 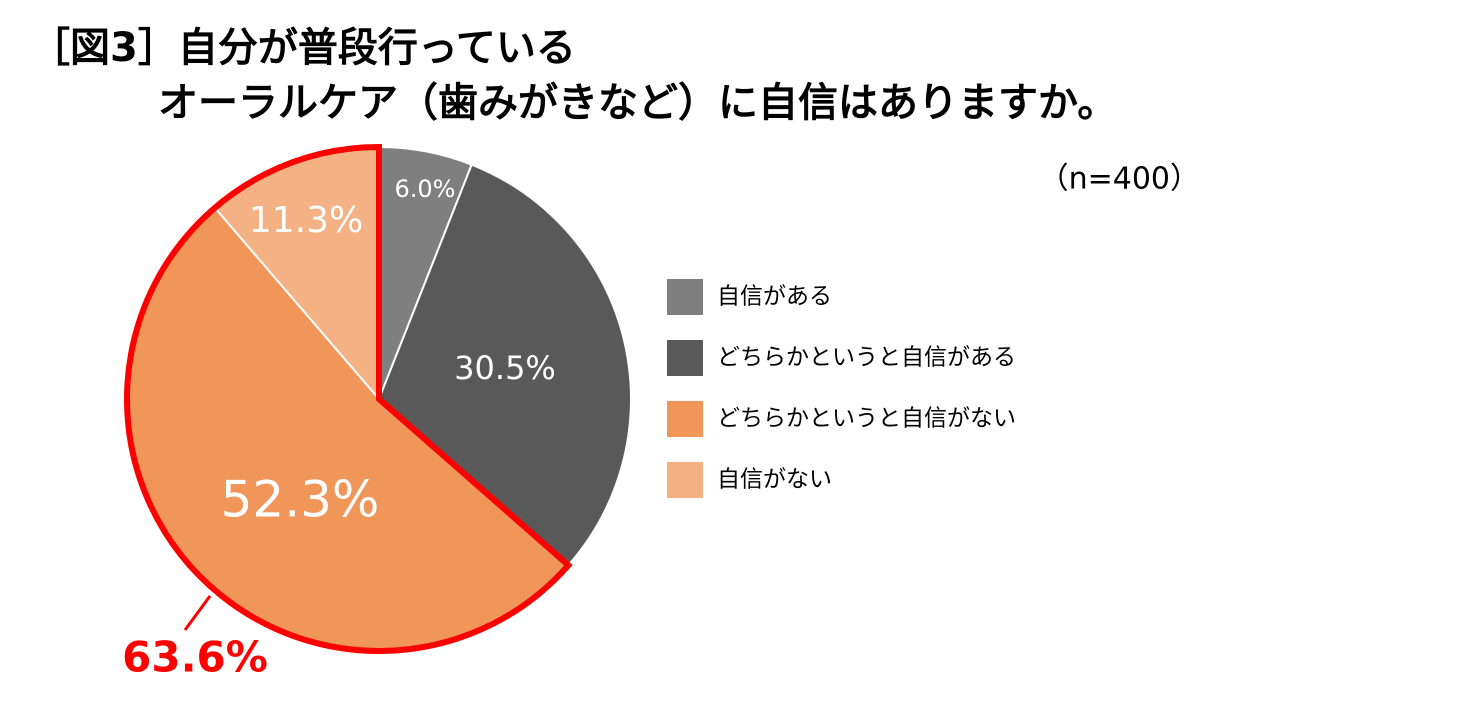 I want to click on pie-slice, so click(x=504, y=365).